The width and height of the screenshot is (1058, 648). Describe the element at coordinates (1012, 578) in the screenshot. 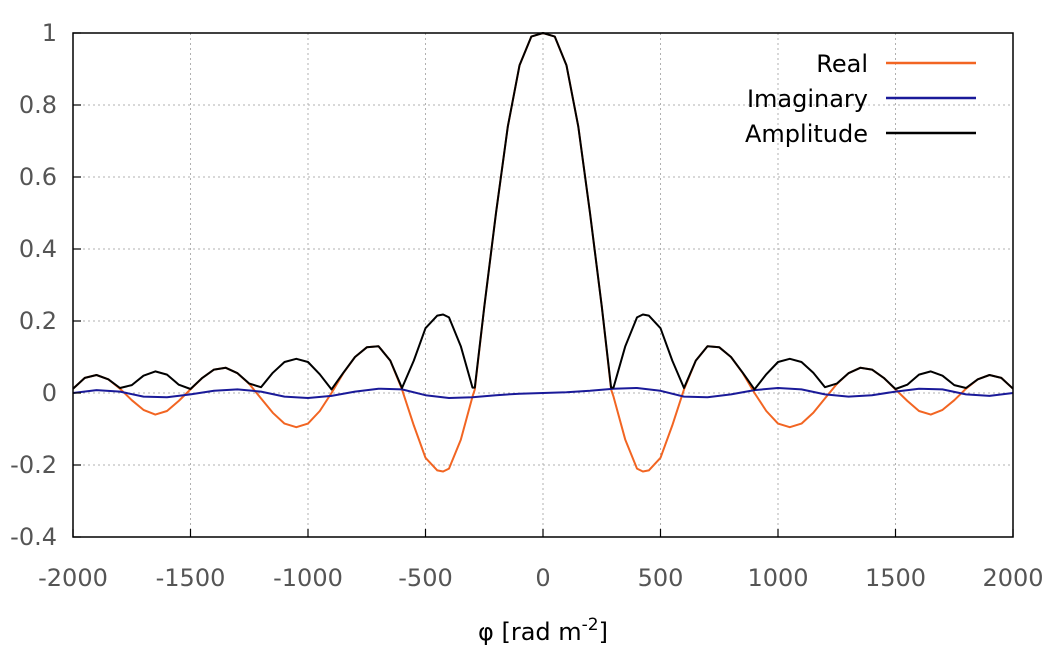

I see `x-tick-label: 2000` at that location.